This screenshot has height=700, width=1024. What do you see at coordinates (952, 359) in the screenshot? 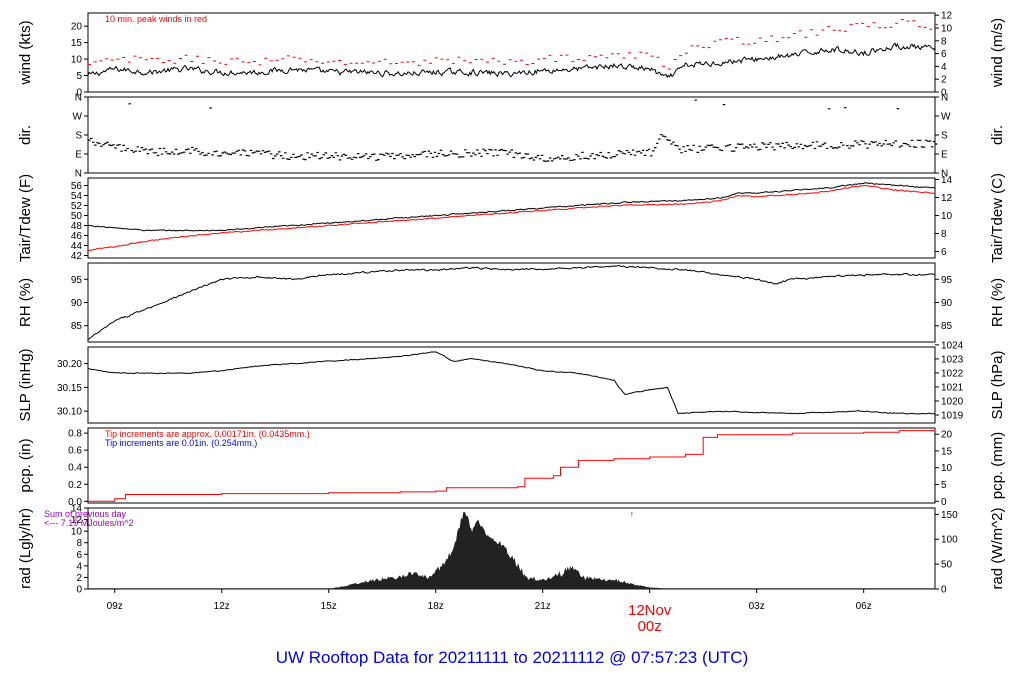
I see `slp-right-tick-label: 1023` at bounding box center [952, 359].